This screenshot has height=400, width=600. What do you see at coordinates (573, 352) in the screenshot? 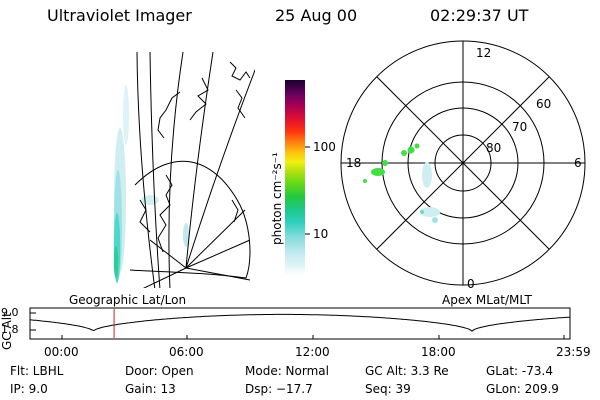
I see `time-tick-2359: 23:59` at bounding box center [573, 352].